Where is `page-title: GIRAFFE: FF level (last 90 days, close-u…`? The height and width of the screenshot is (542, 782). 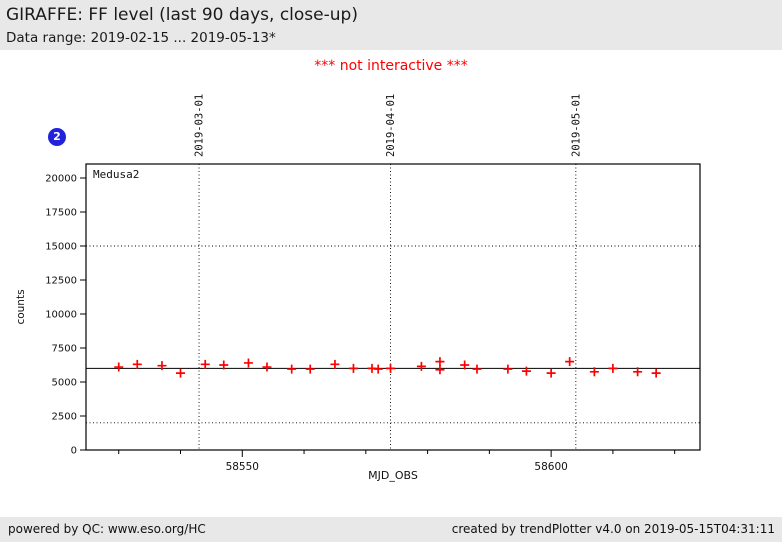 page-title: GIRAFFE: FF level (last 90 days, close-u… is located at coordinates (182, 15).